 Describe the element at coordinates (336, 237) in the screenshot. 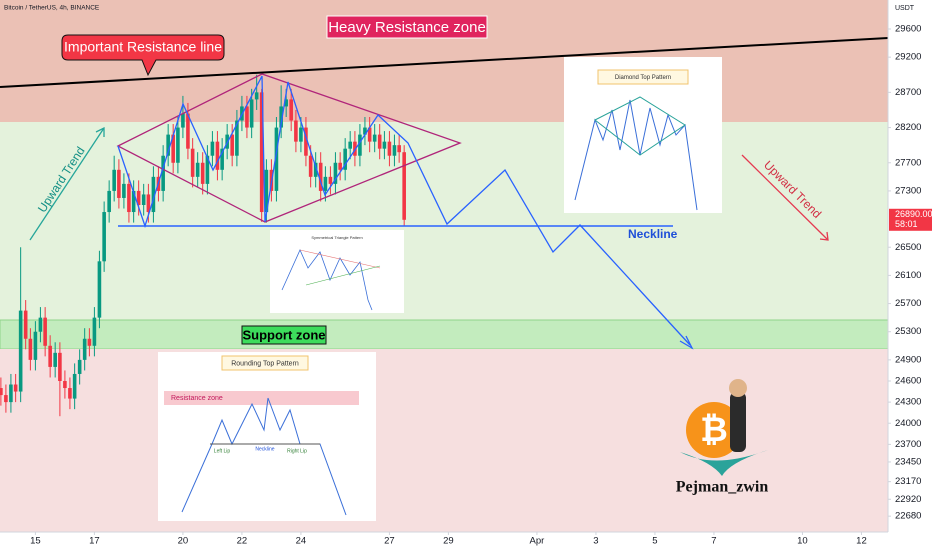

I see `inset-title: Symmetrical Triangle Pattern` at that location.